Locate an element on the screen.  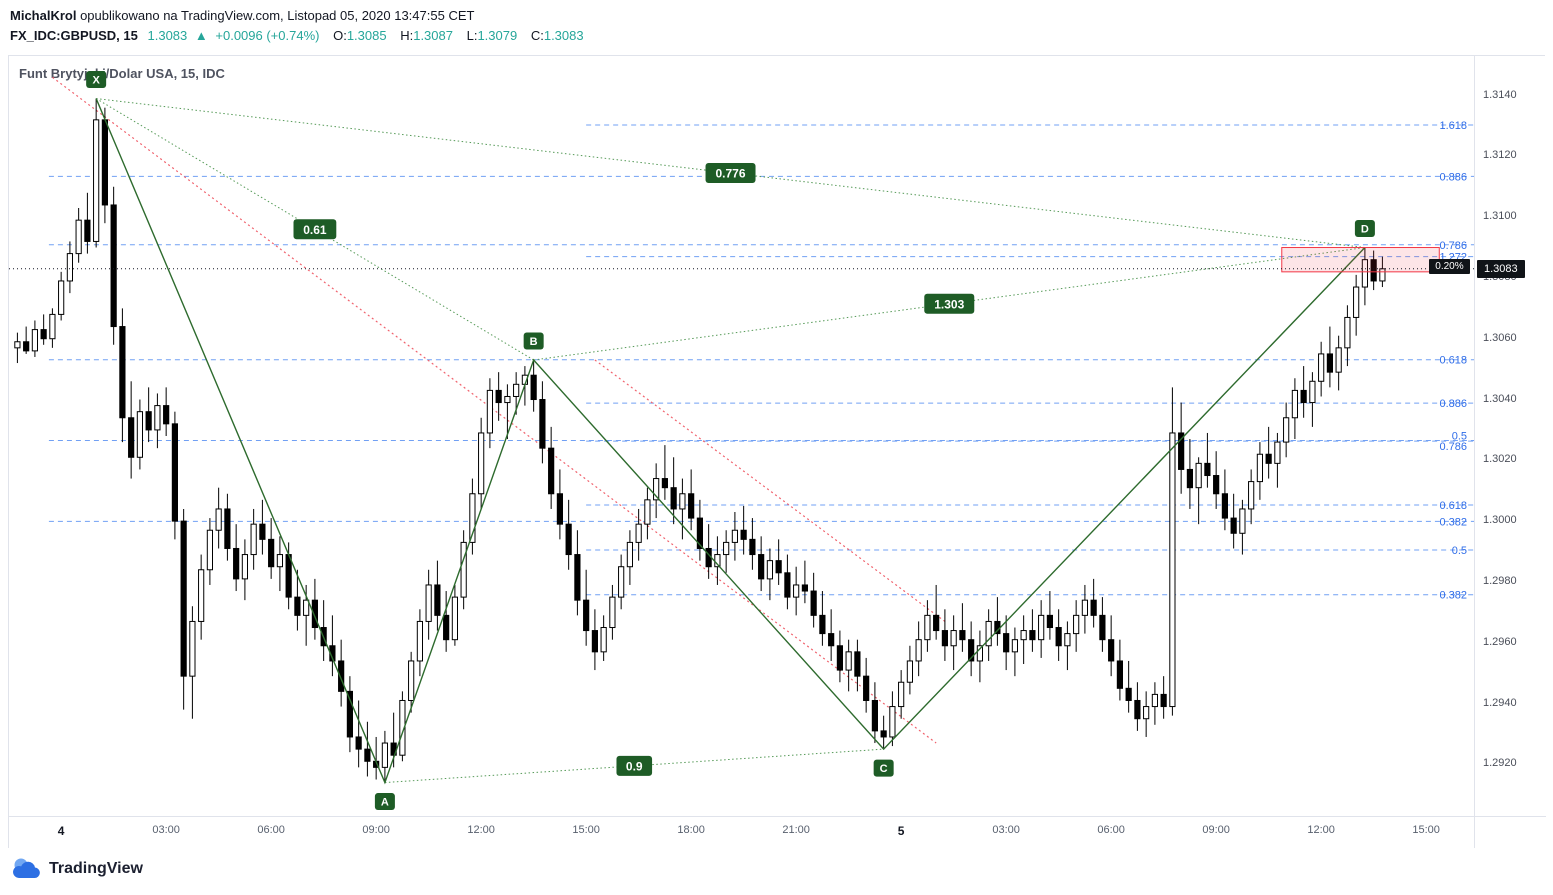
price-tick-label: 1.2980 is located at coordinates (1500, 580).